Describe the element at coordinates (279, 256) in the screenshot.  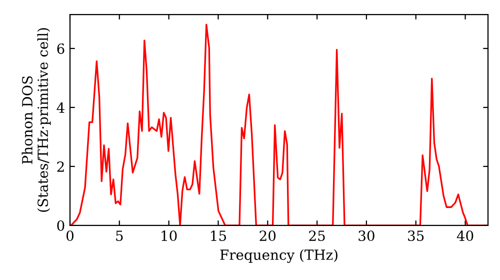
I see `x-axis-title: Frequency (THz)` at that location.